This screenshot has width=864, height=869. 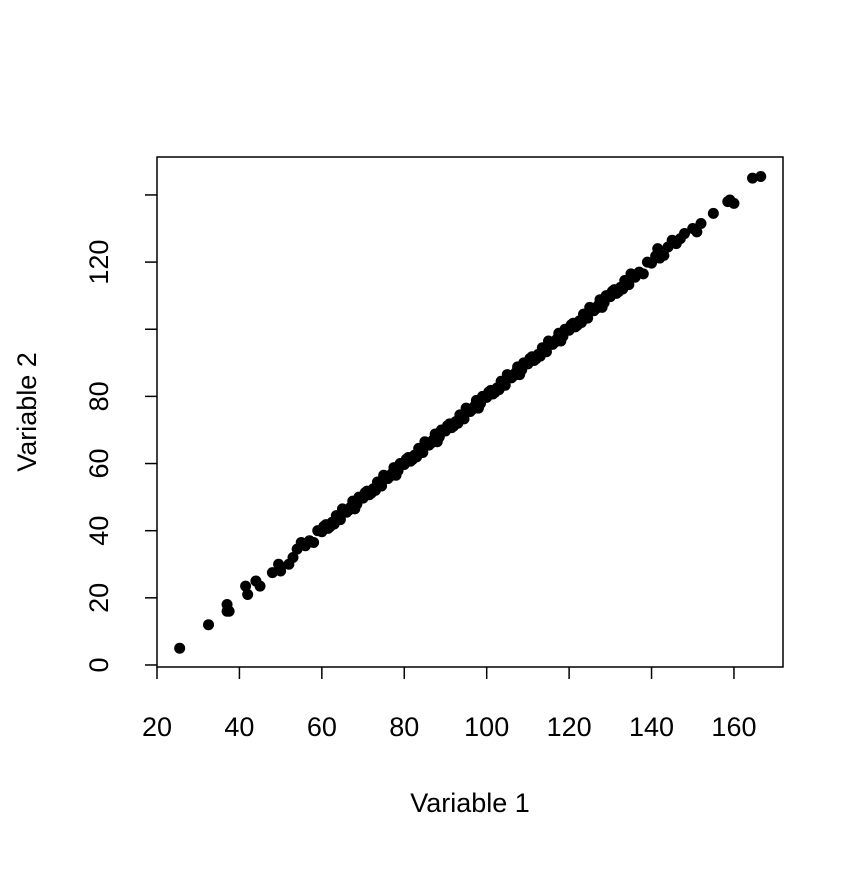 What do you see at coordinates (99, 664) in the screenshot?
I see `y-tick-label: 0` at bounding box center [99, 664].